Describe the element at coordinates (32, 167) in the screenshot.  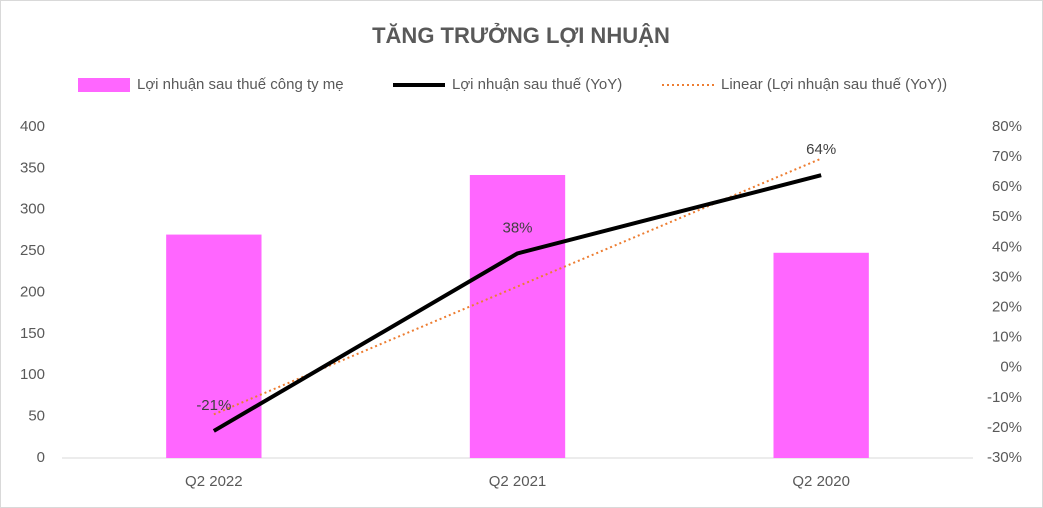
I see `y-tick-label: 350` at that location.